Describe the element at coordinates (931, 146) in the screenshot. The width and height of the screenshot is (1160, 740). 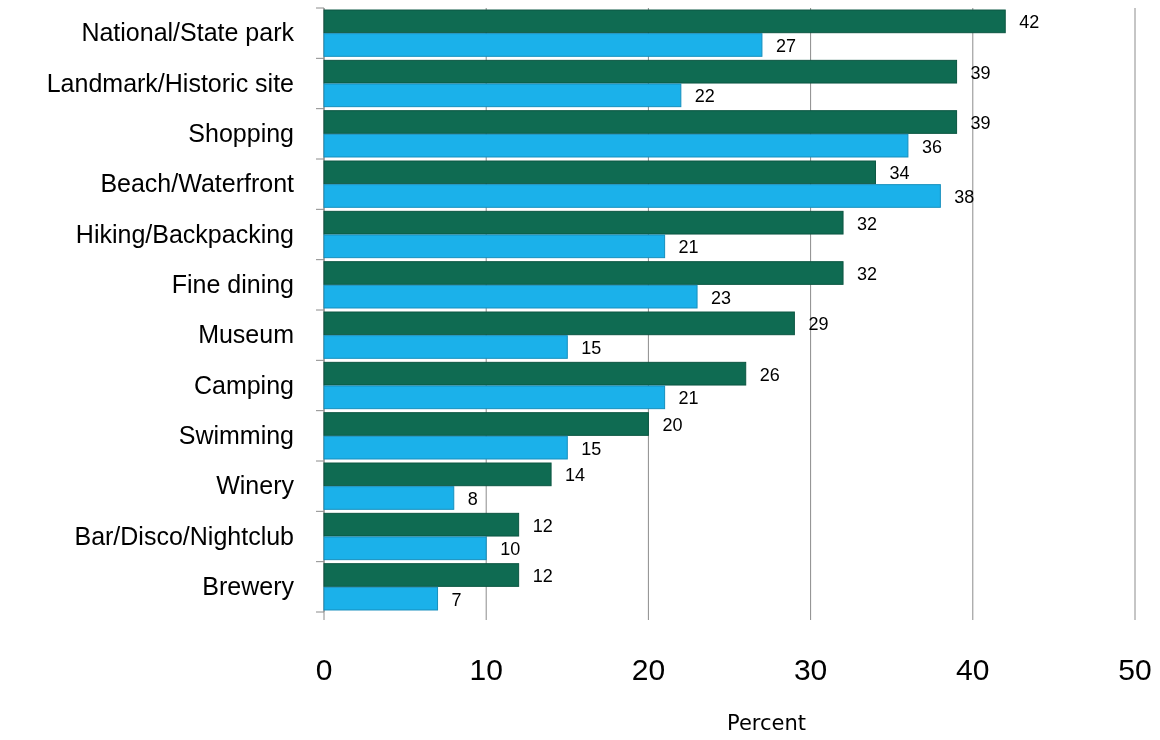
I see `data-label: 36` at that location.